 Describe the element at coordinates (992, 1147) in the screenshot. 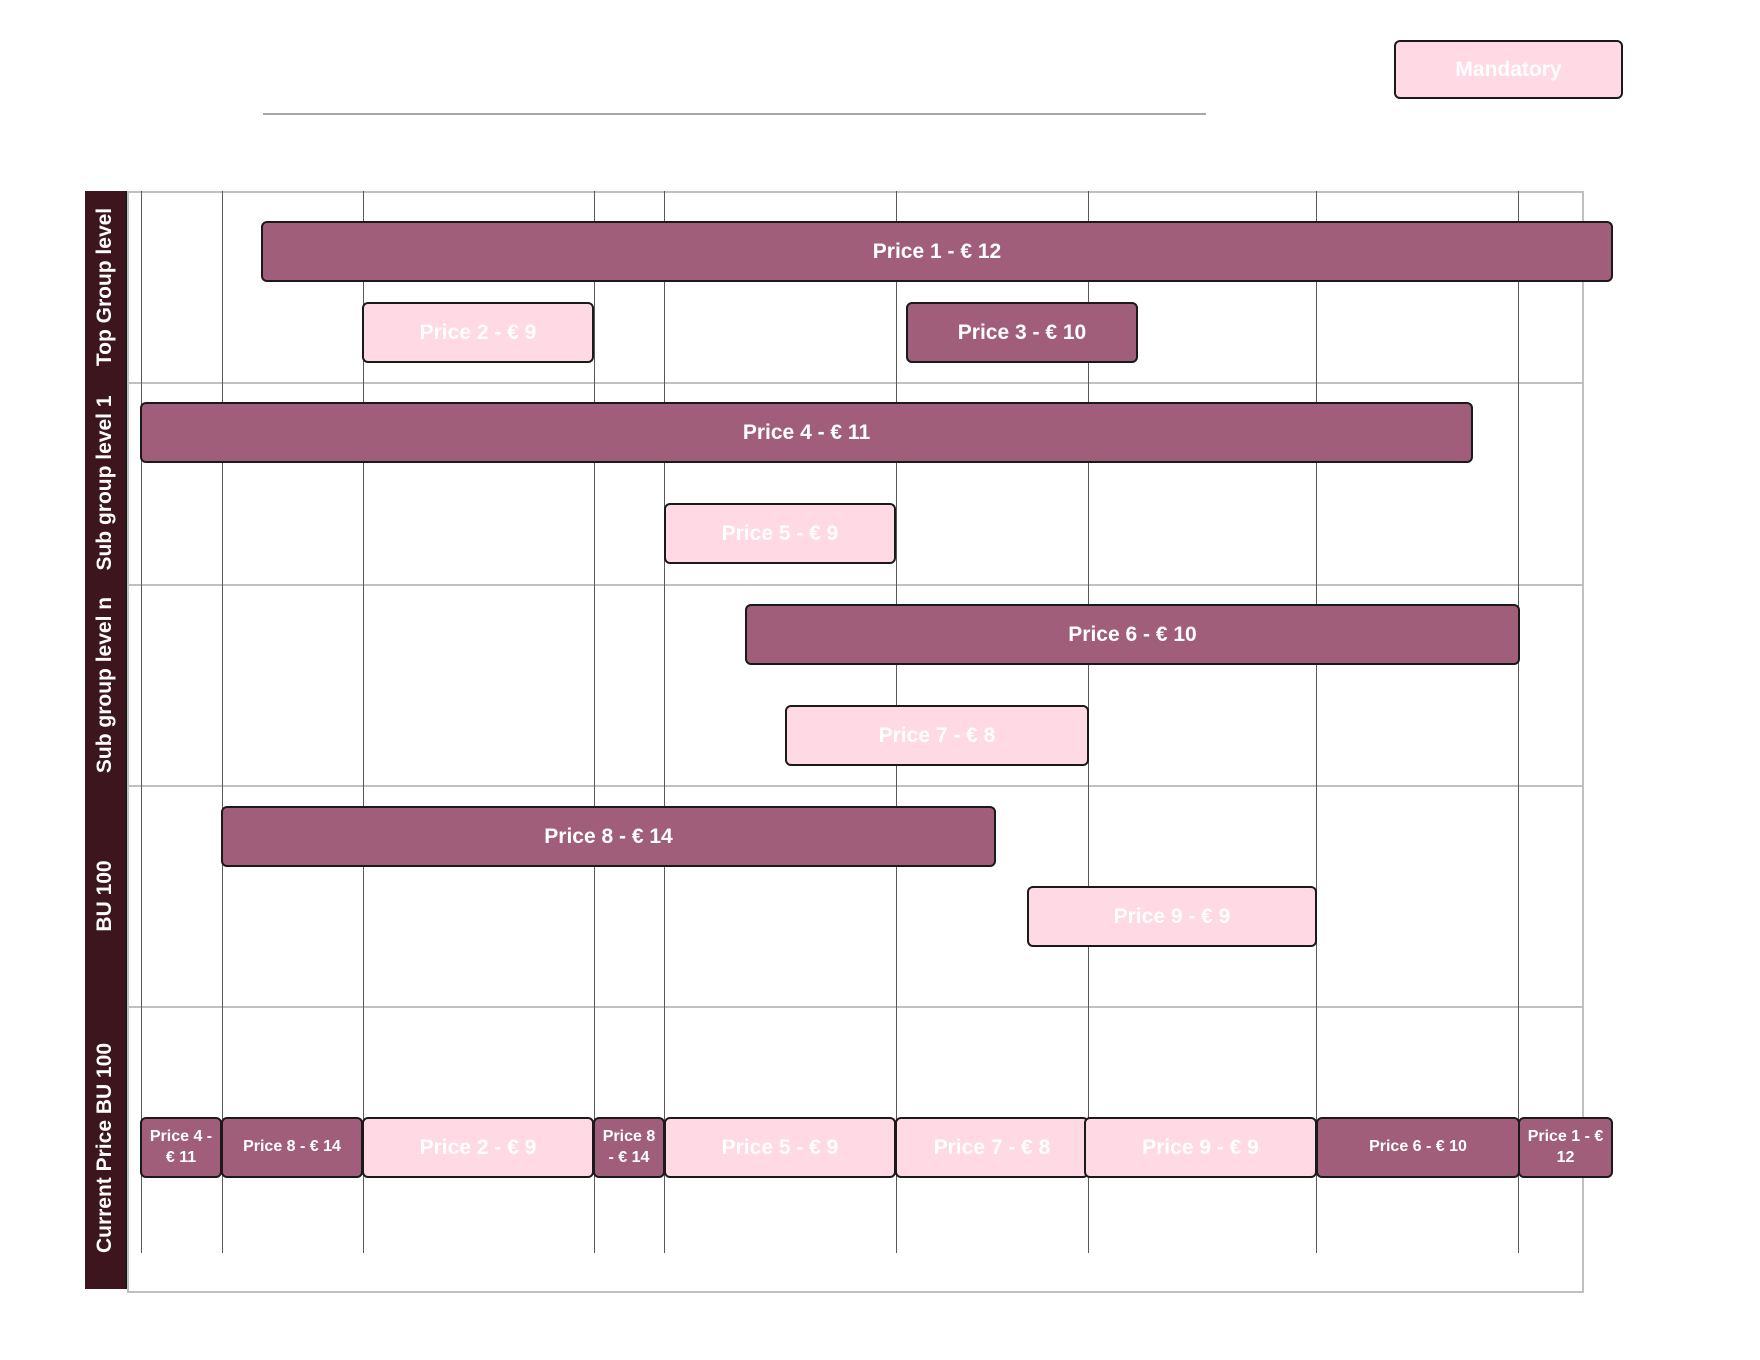

I see `current-price-segment: Price 7 - € 8` at that location.